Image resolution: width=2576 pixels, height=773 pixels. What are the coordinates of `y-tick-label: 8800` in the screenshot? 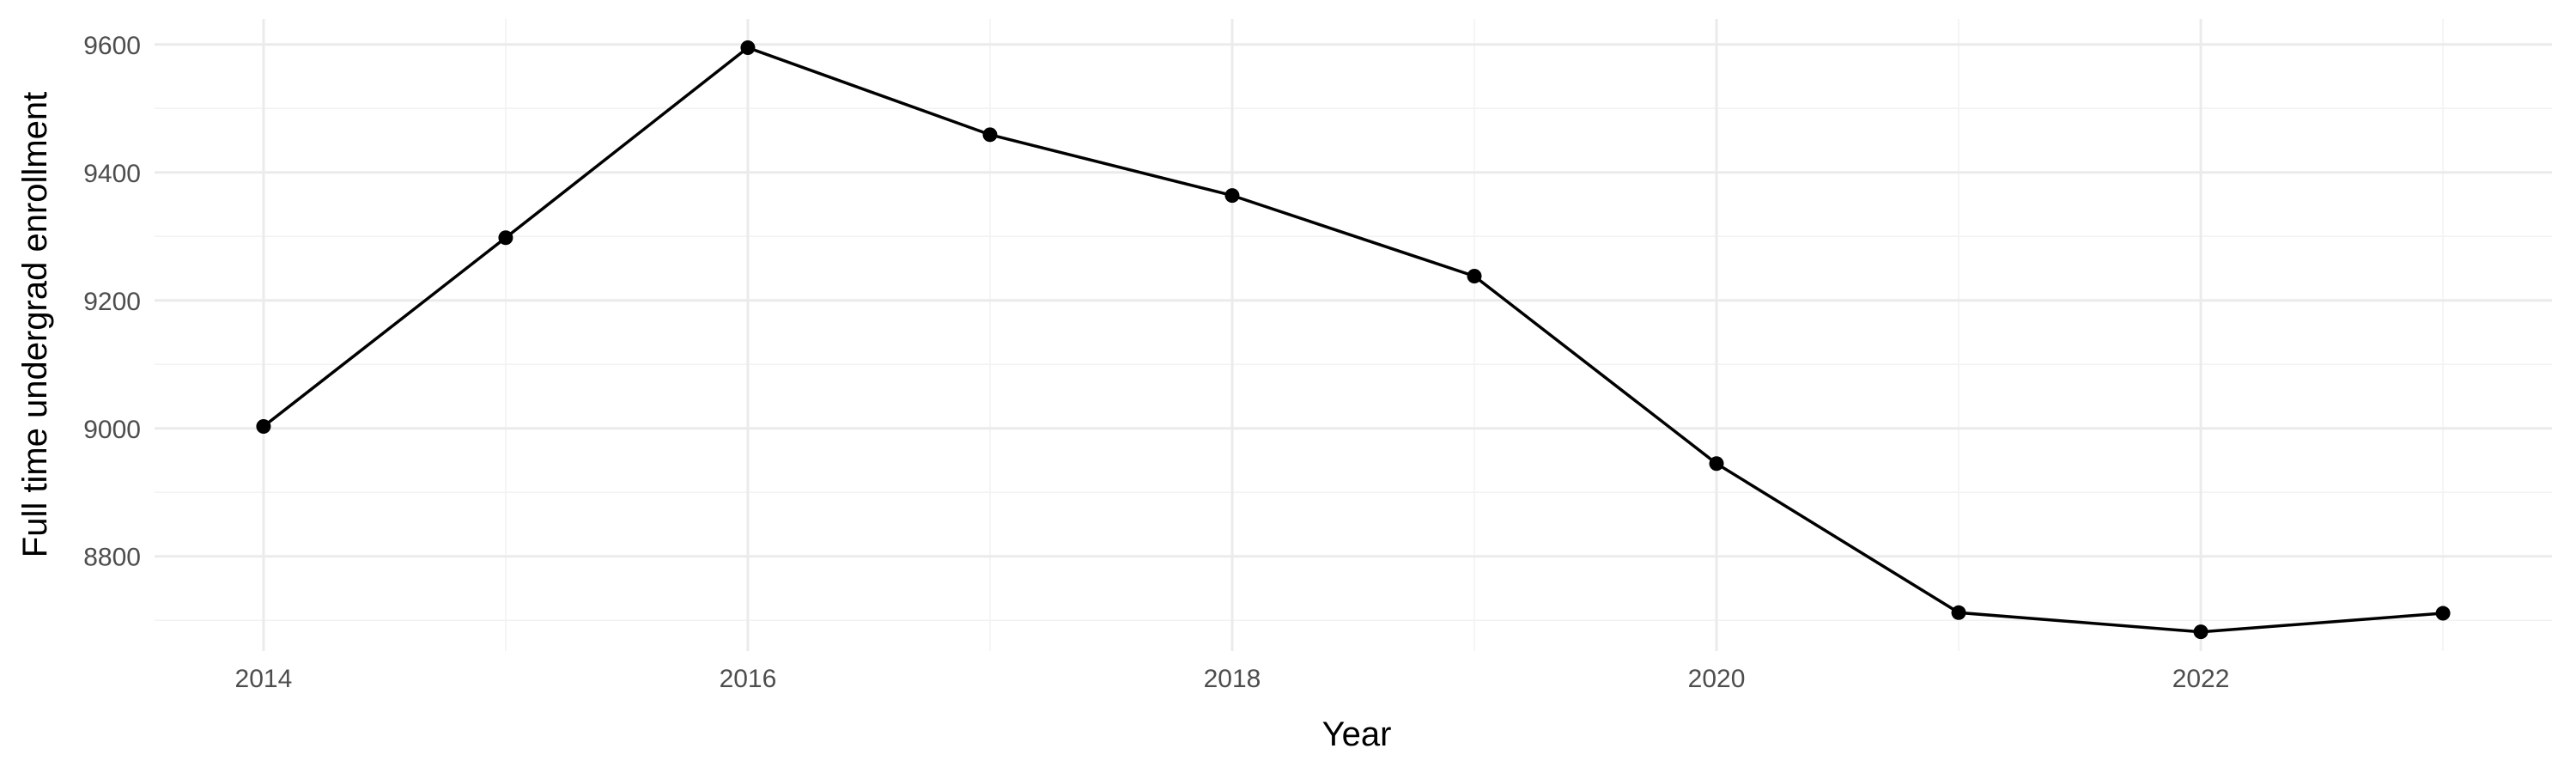 It's located at (112, 558).